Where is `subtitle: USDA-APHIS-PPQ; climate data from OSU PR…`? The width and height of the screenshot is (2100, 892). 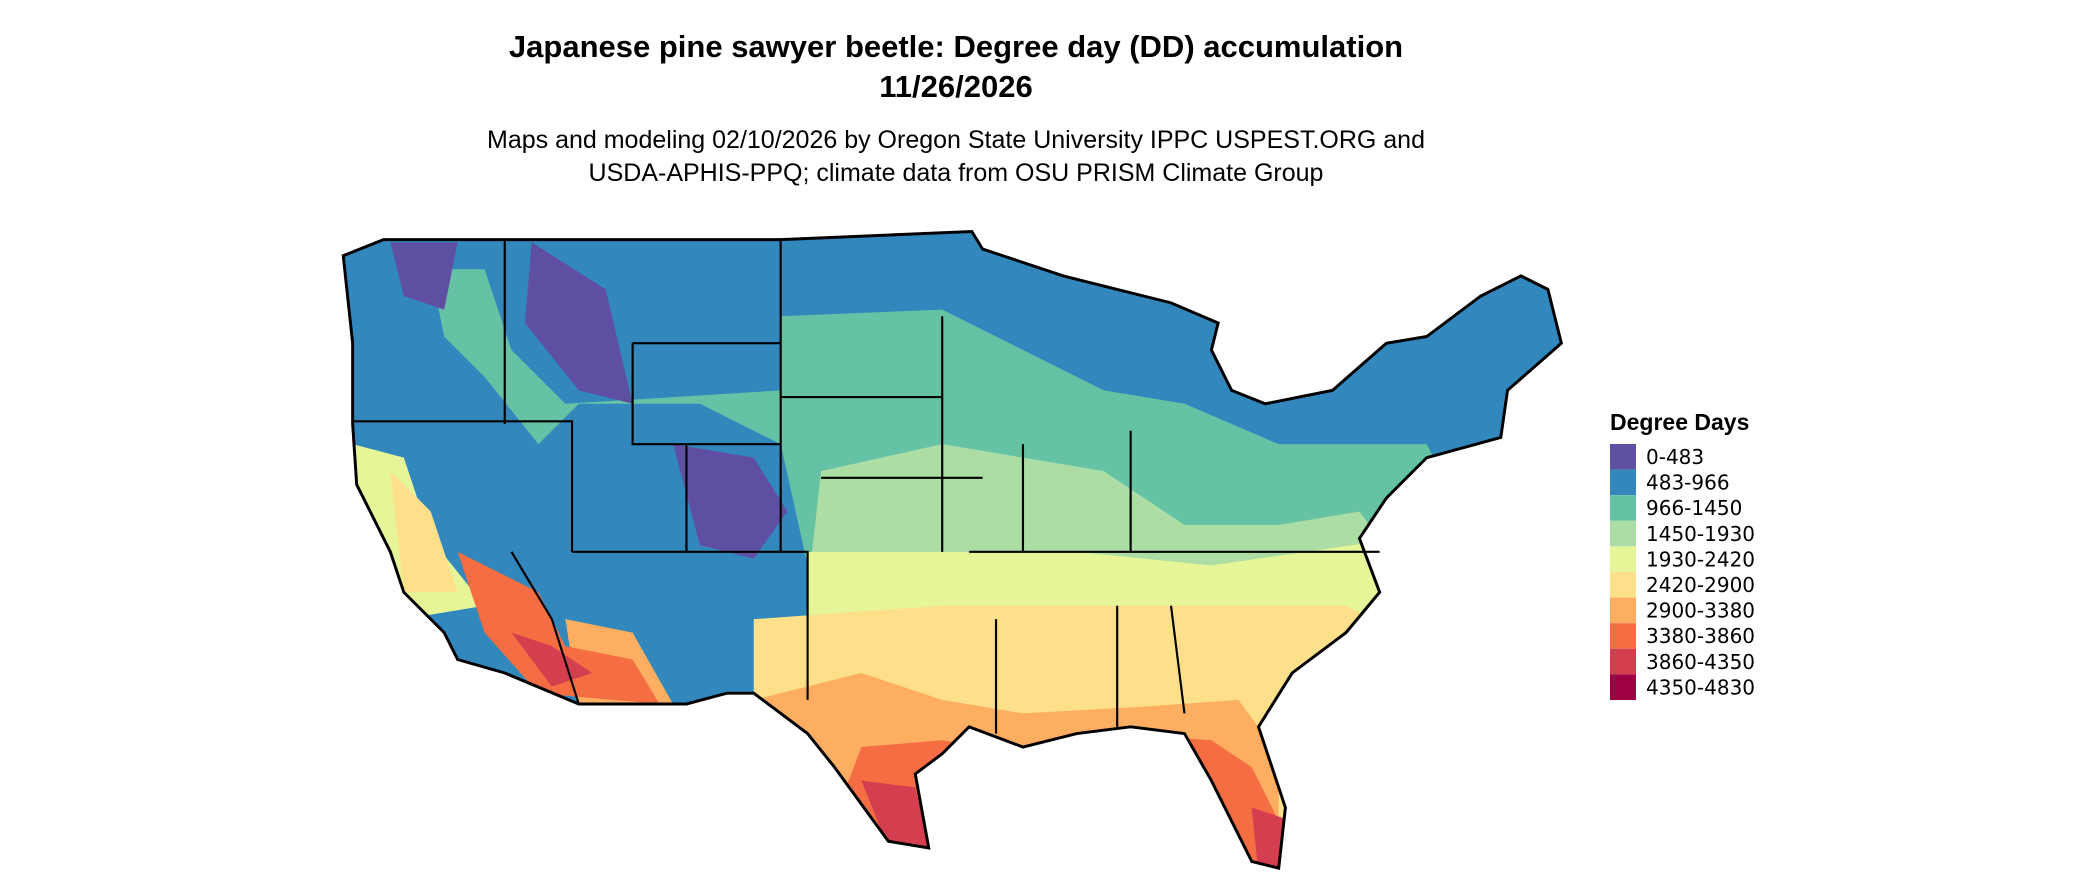
subtitle: USDA-APHIS-PPQ; climate data from OSU PR… is located at coordinates (956, 173).